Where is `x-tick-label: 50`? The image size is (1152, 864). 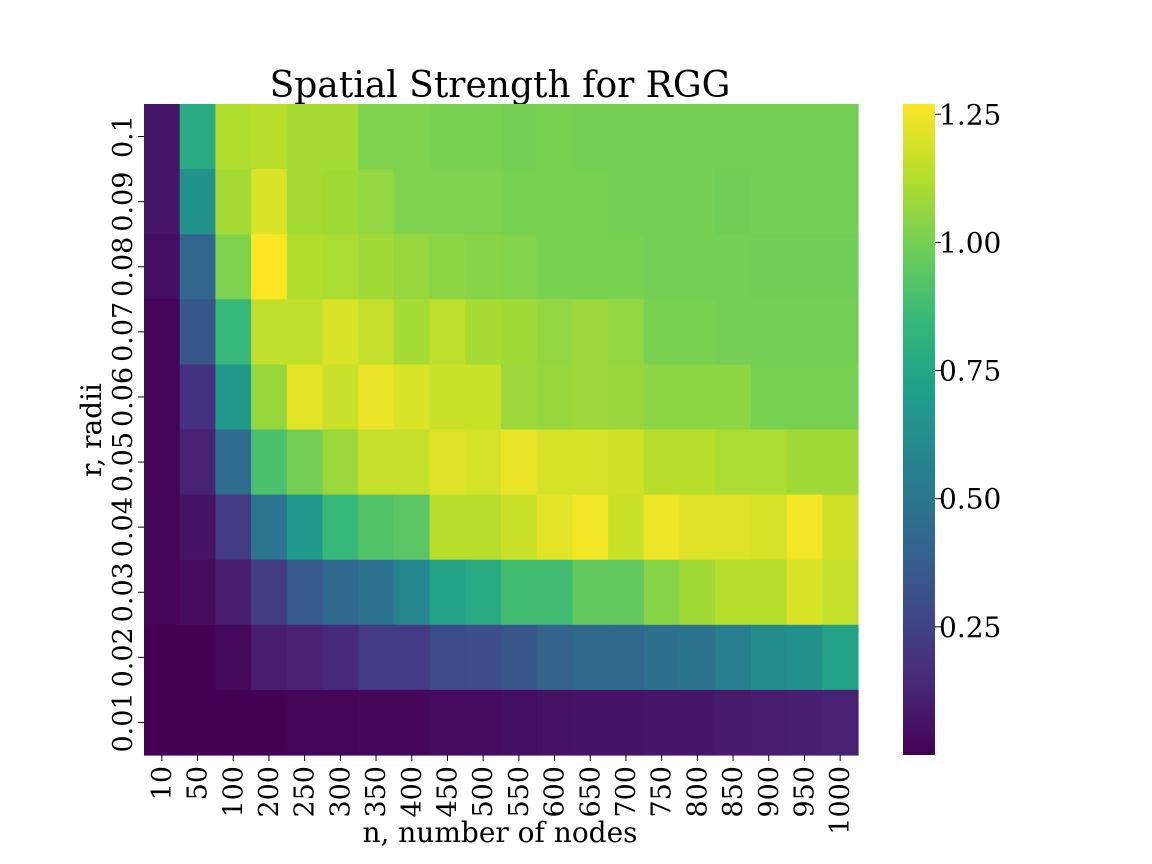 x-tick-label: 50 is located at coordinates (198, 783).